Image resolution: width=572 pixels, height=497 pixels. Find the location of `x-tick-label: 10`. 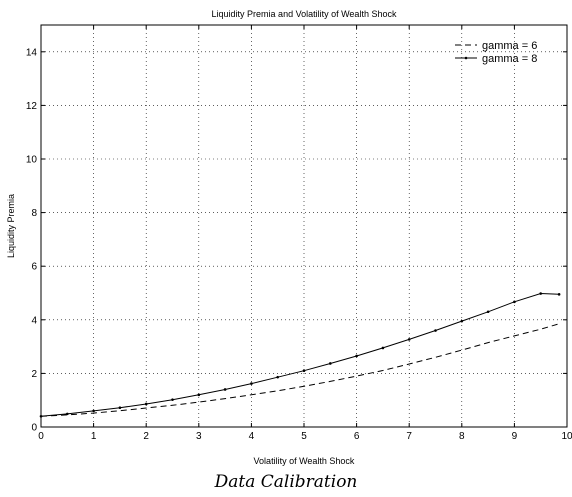

x-tick-label: 10 is located at coordinates (566, 436).